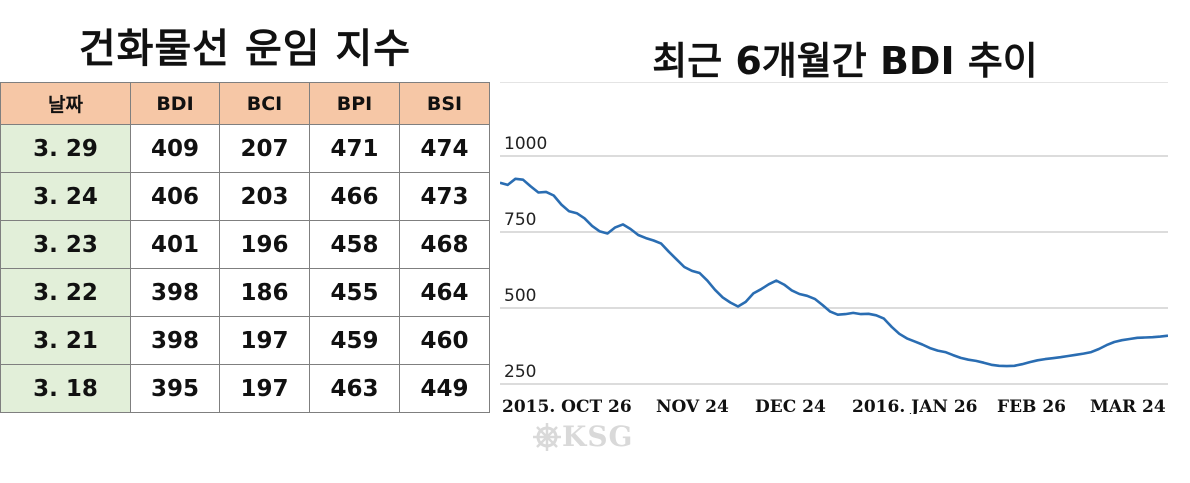 This screenshot has height=483, width=1190. What do you see at coordinates (175, 196) in the screenshot?
I see `bdi-cell: 406` at bounding box center [175, 196].